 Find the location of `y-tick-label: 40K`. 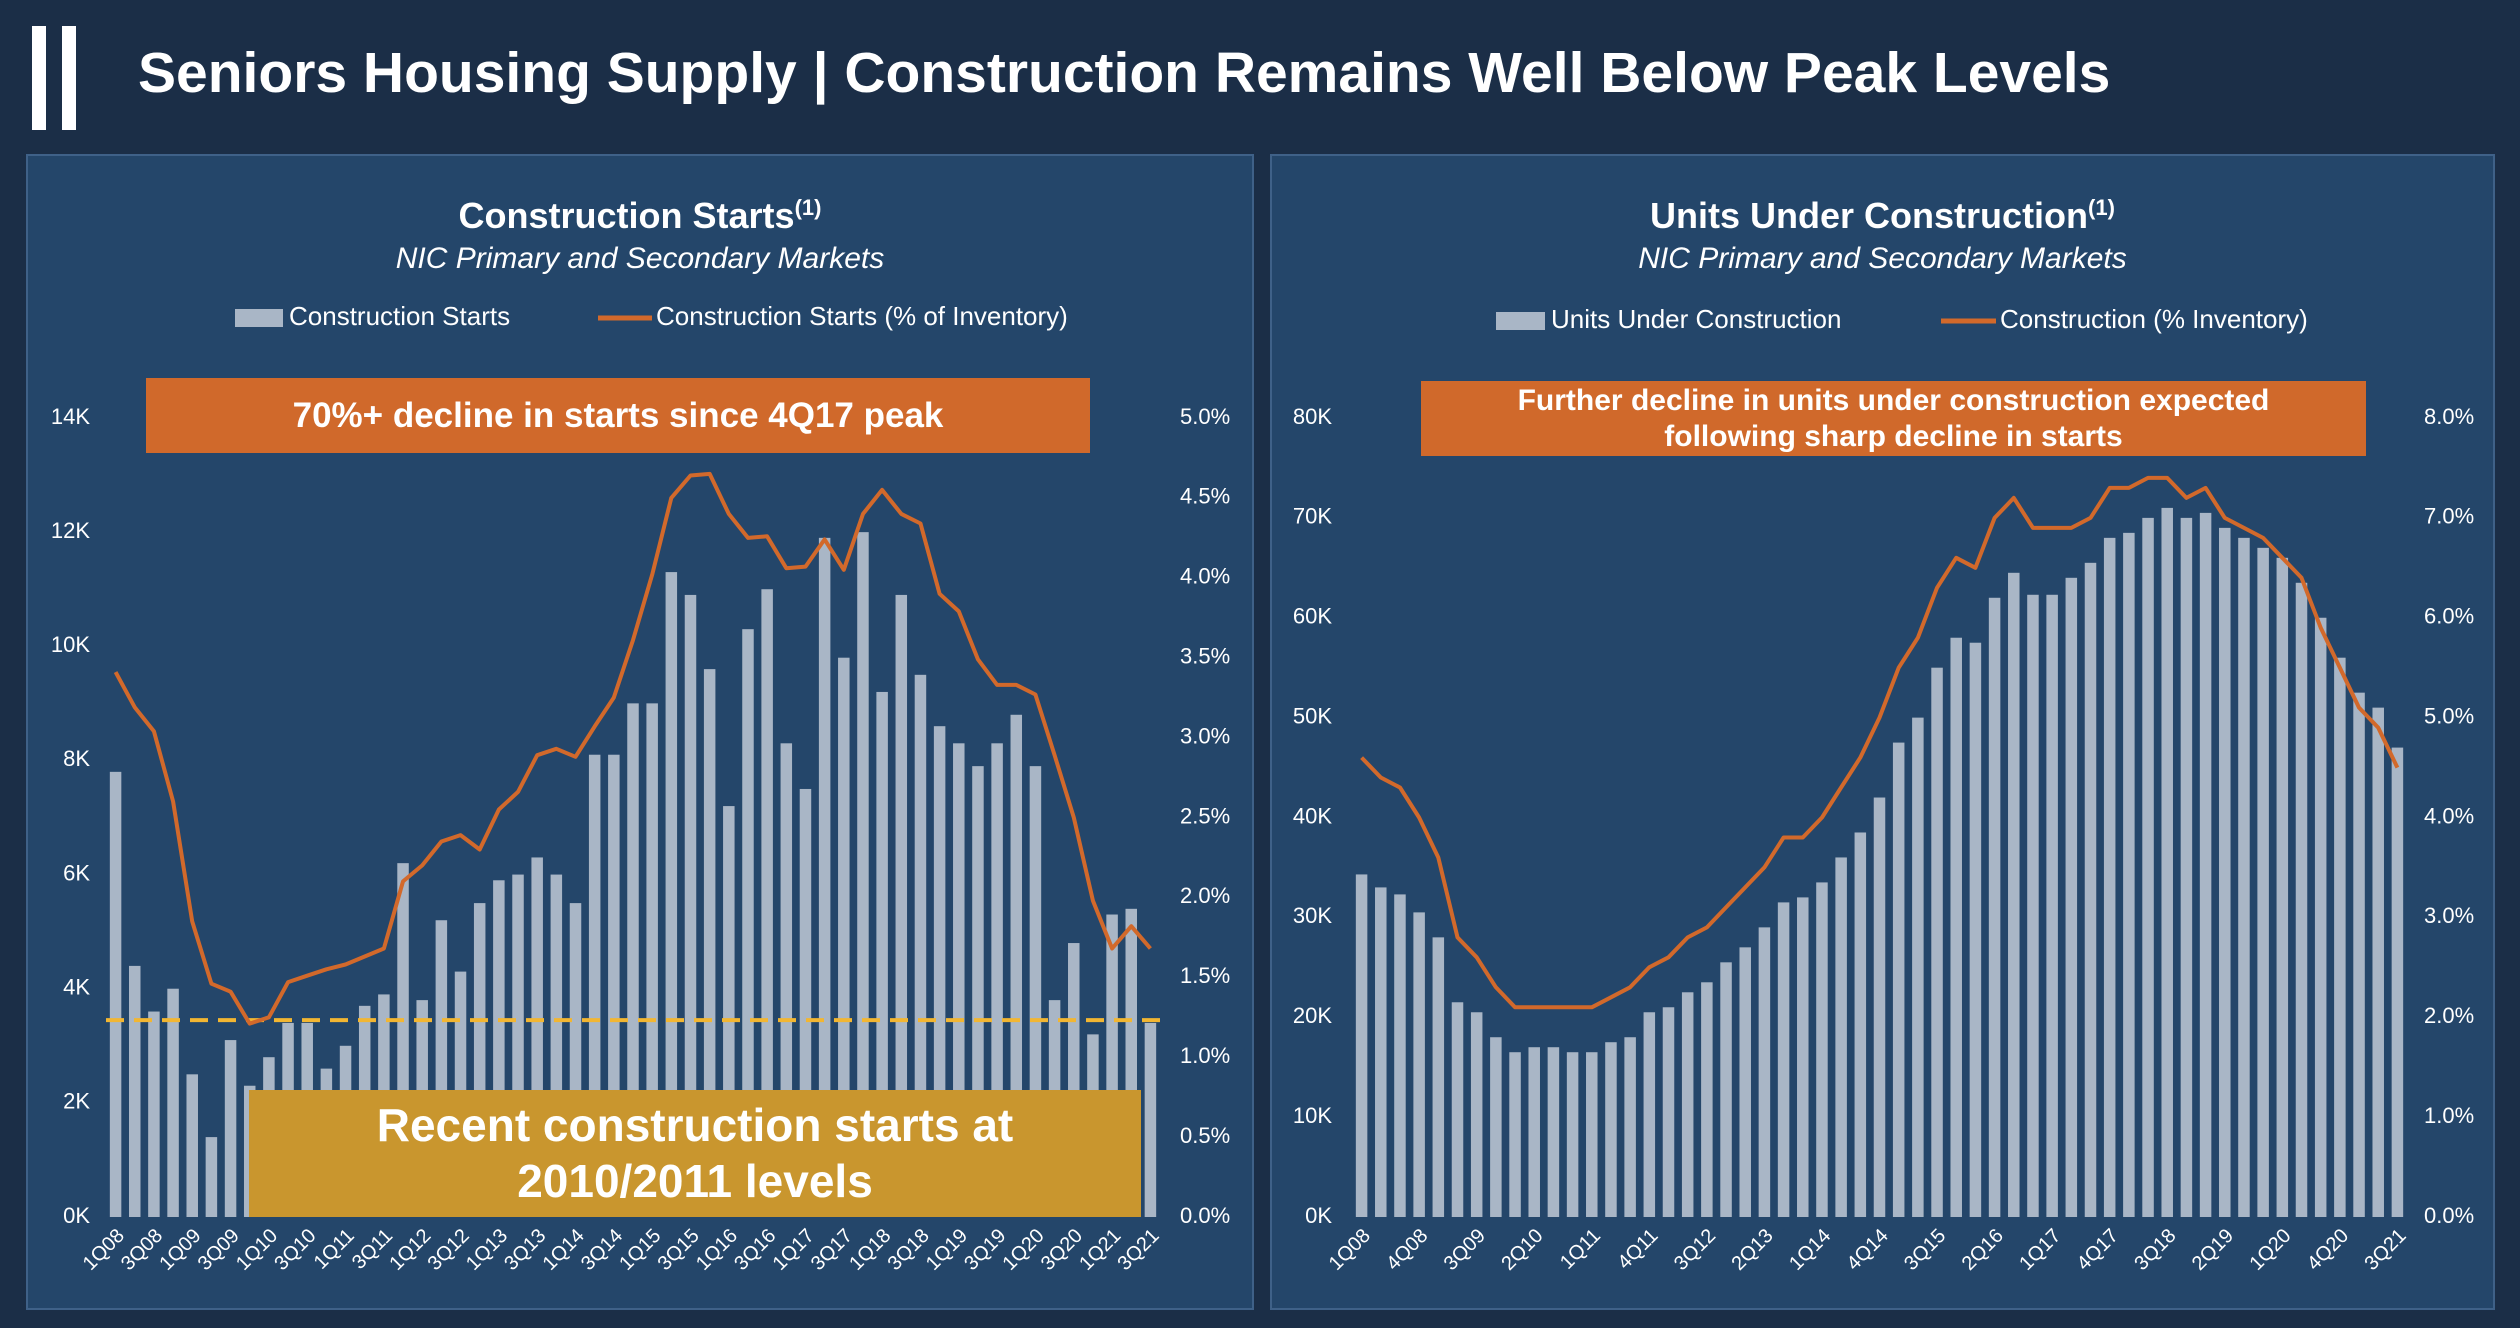

y-tick-label: 40K is located at coordinates (1312, 815).